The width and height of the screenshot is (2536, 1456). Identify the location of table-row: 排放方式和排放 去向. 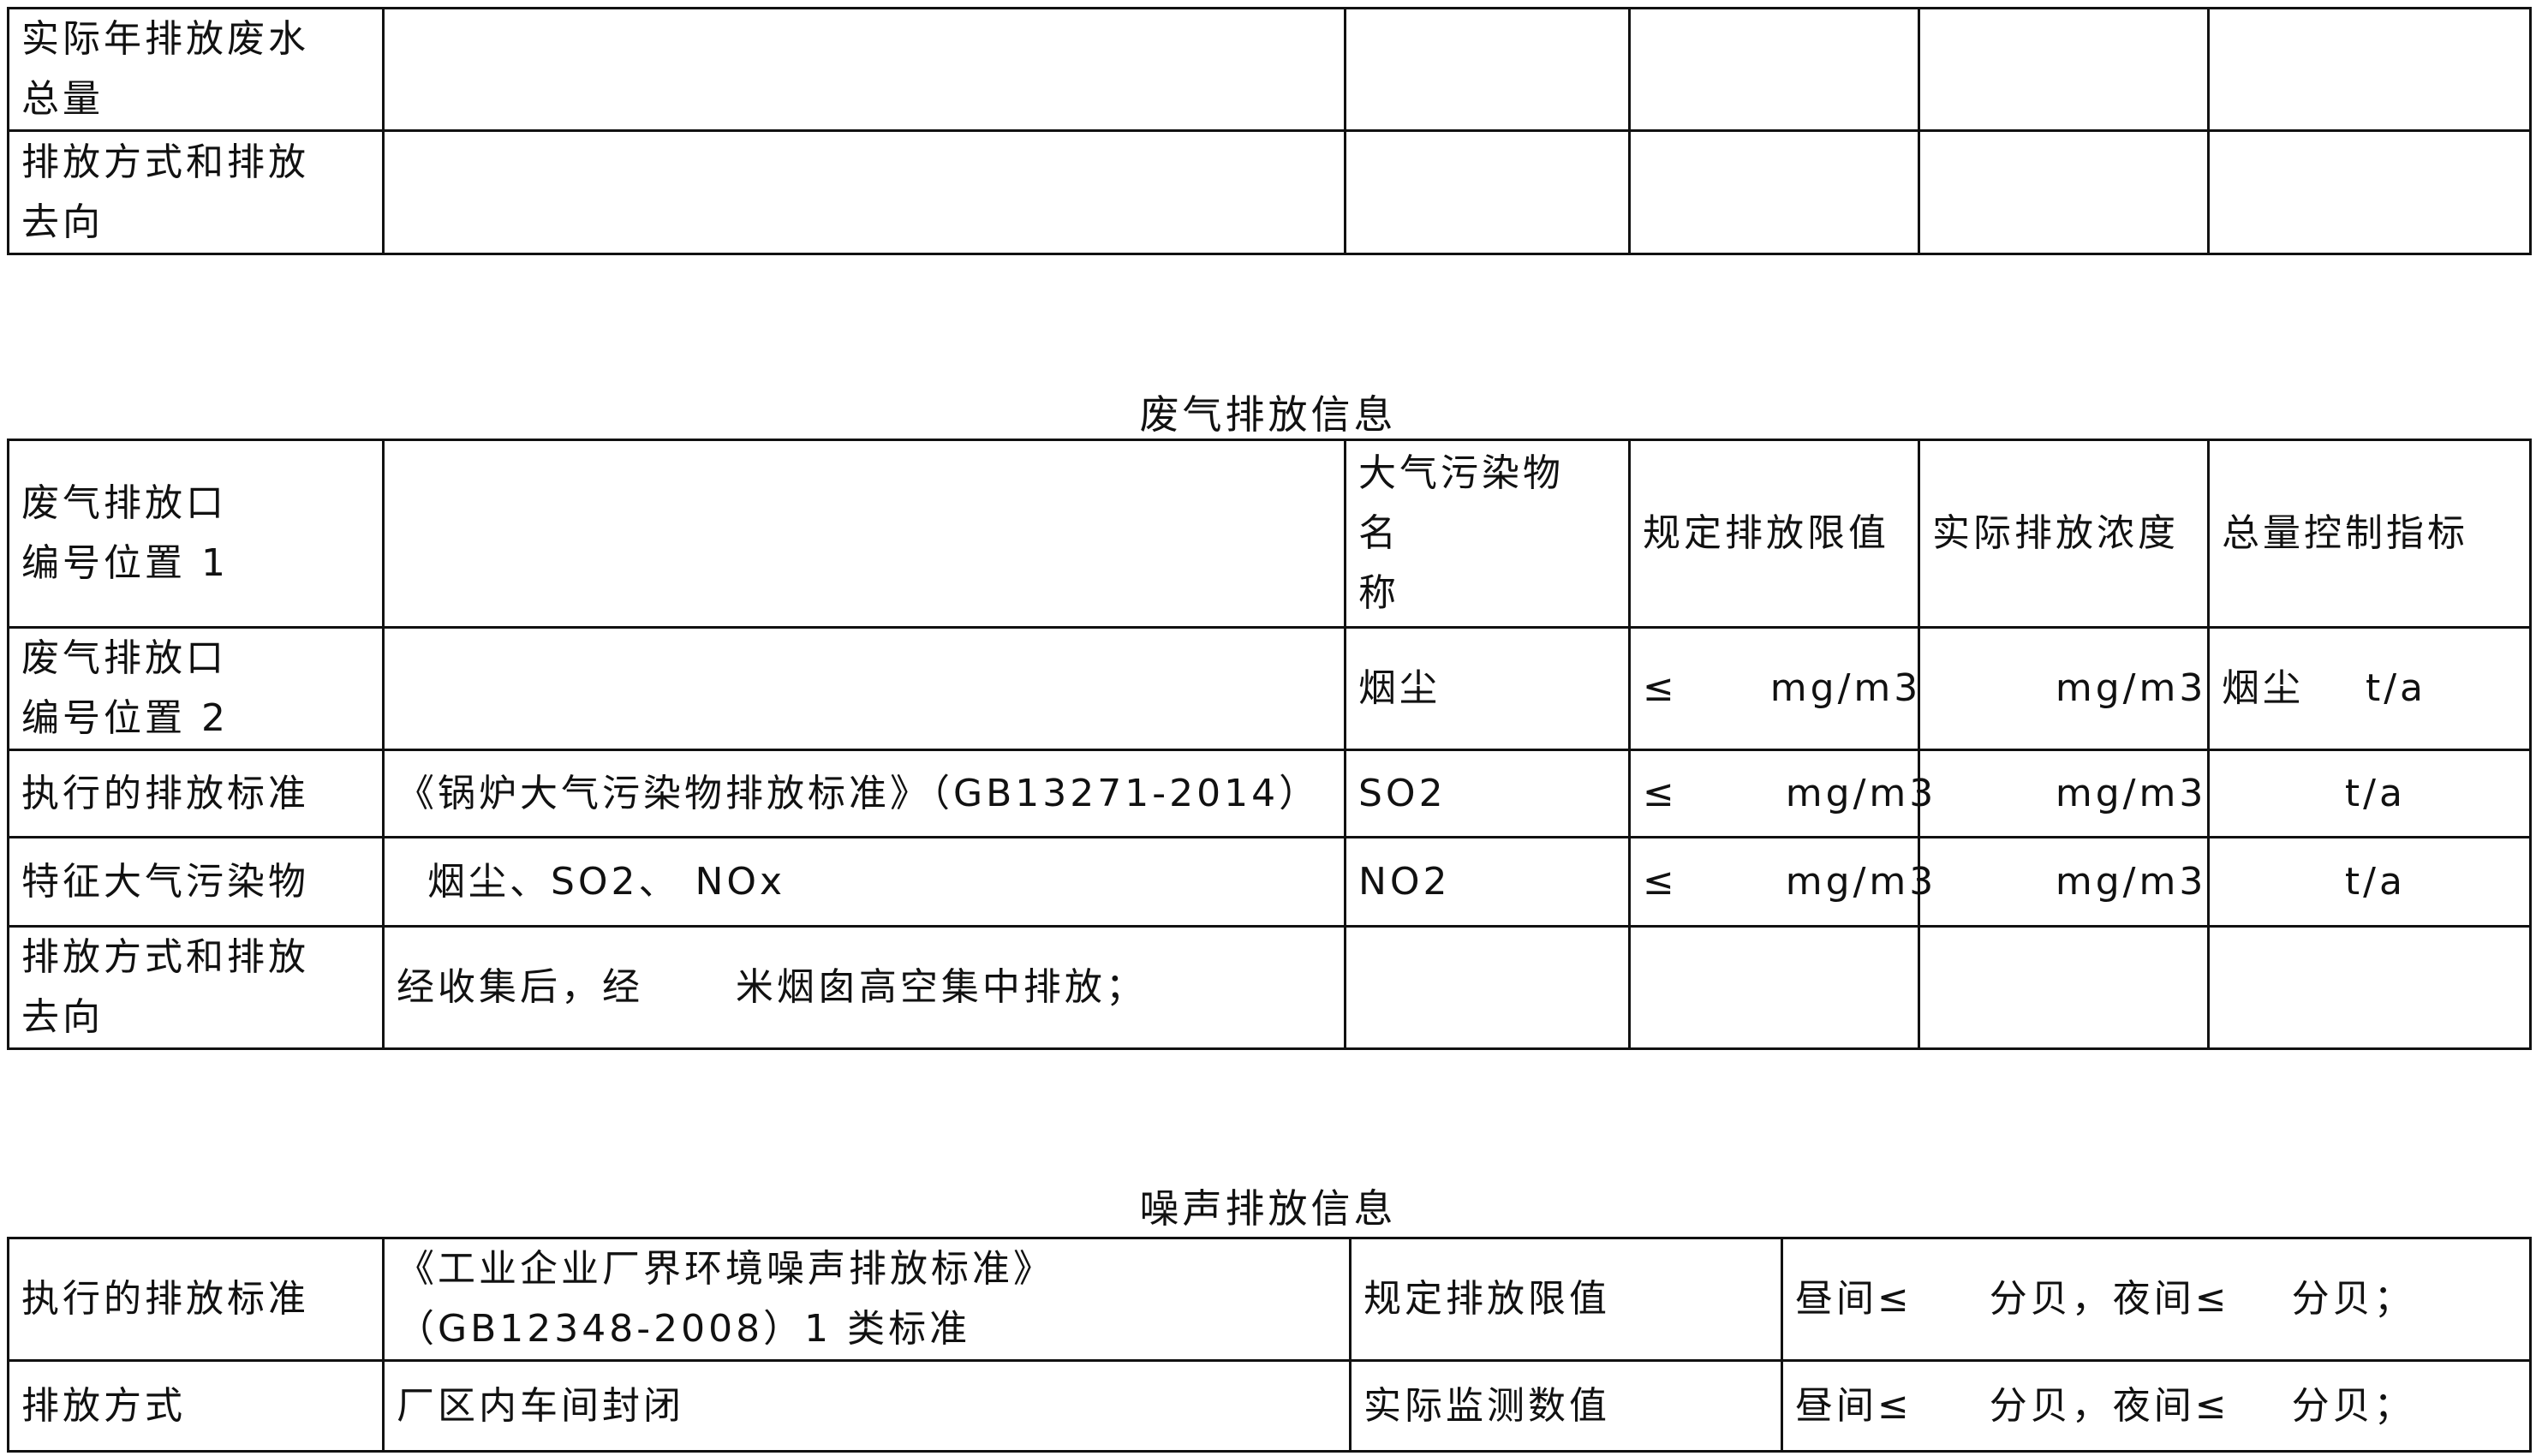
(1269, 192).